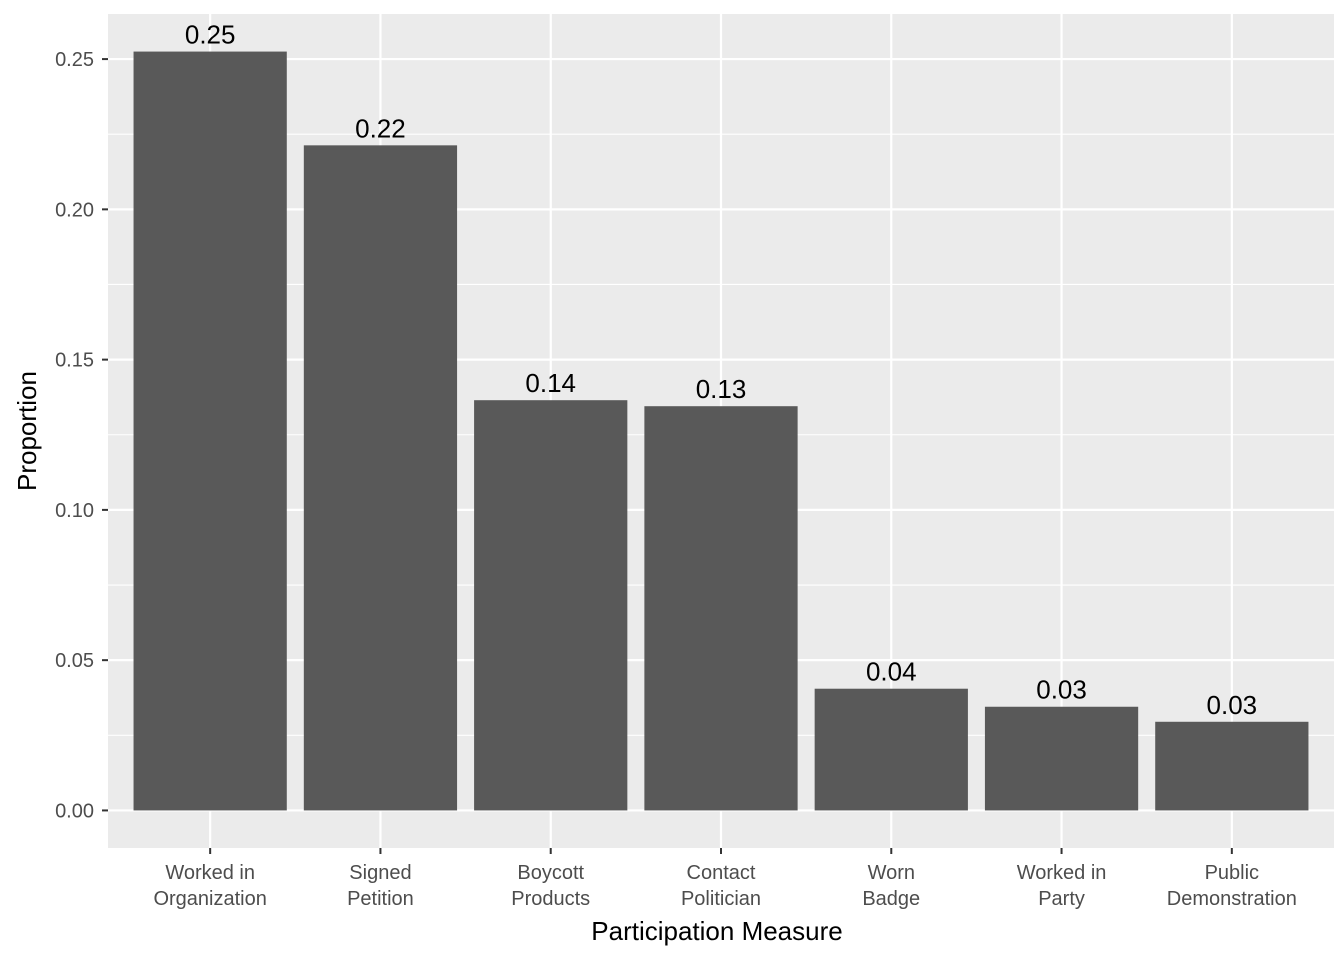  I want to click on bar-value-label: 0.25, so click(210, 35).